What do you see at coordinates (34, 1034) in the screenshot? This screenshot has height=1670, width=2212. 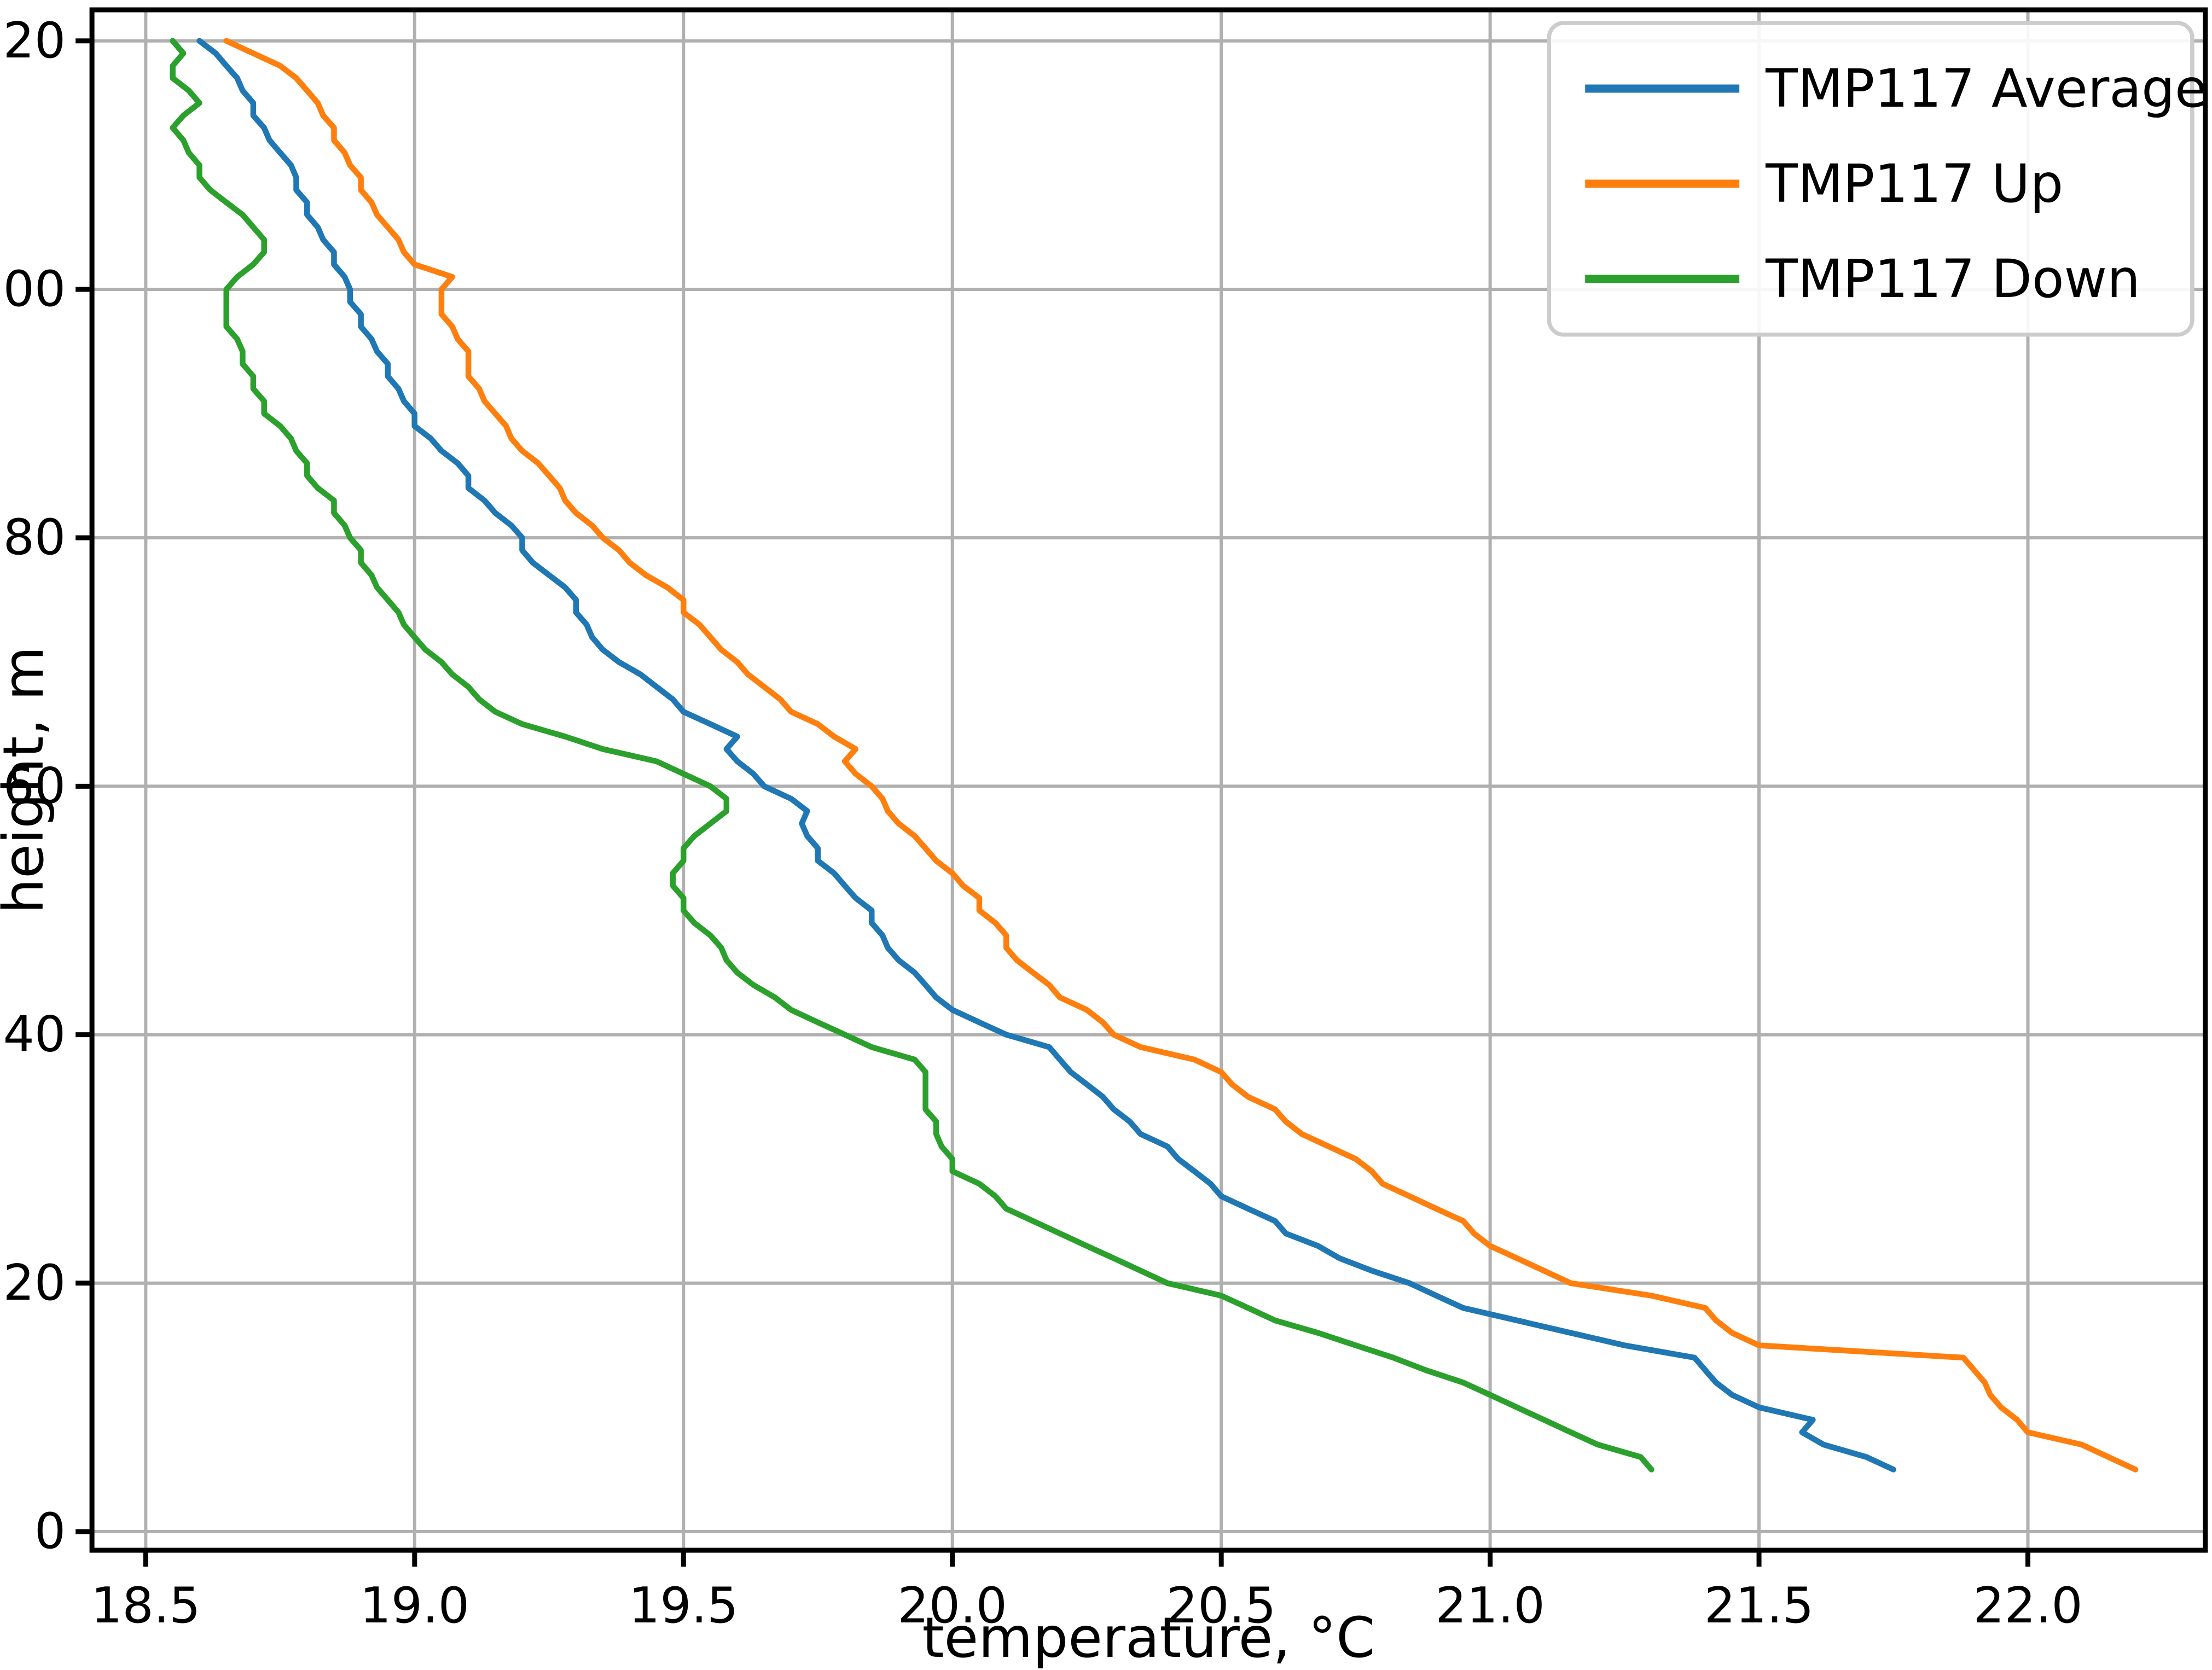 I see `y-tick-label: 40` at bounding box center [34, 1034].